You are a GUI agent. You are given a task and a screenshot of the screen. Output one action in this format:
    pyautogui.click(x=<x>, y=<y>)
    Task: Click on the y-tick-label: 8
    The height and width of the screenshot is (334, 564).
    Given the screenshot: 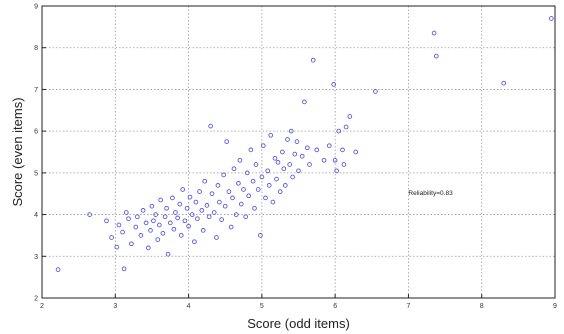 What is the action you would take?
    pyautogui.click(x=36, y=48)
    